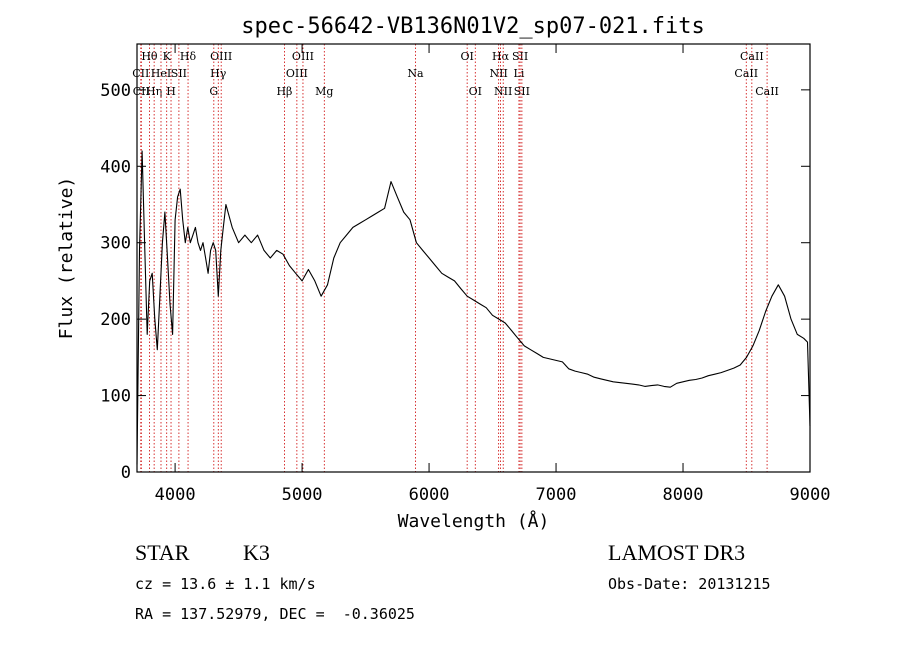 This screenshot has width=900, height=649. What do you see at coordinates (520, 56) in the screenshot?
I see `line-label-22: SII` at bounding box center [520, 56].